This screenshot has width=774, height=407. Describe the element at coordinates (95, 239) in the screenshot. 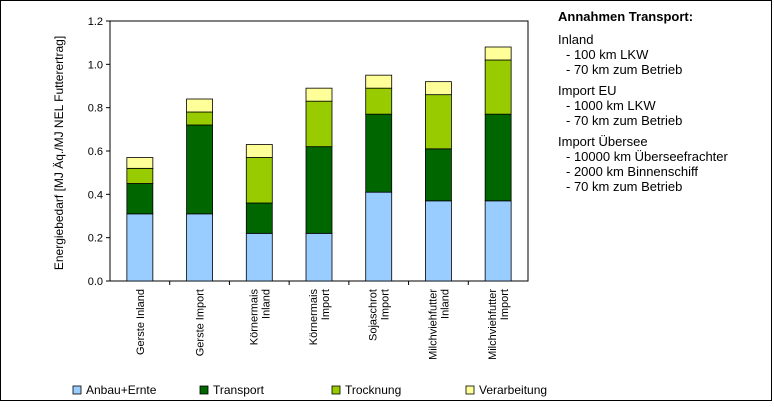

I see `y-tick-label: 0.2` at that location.